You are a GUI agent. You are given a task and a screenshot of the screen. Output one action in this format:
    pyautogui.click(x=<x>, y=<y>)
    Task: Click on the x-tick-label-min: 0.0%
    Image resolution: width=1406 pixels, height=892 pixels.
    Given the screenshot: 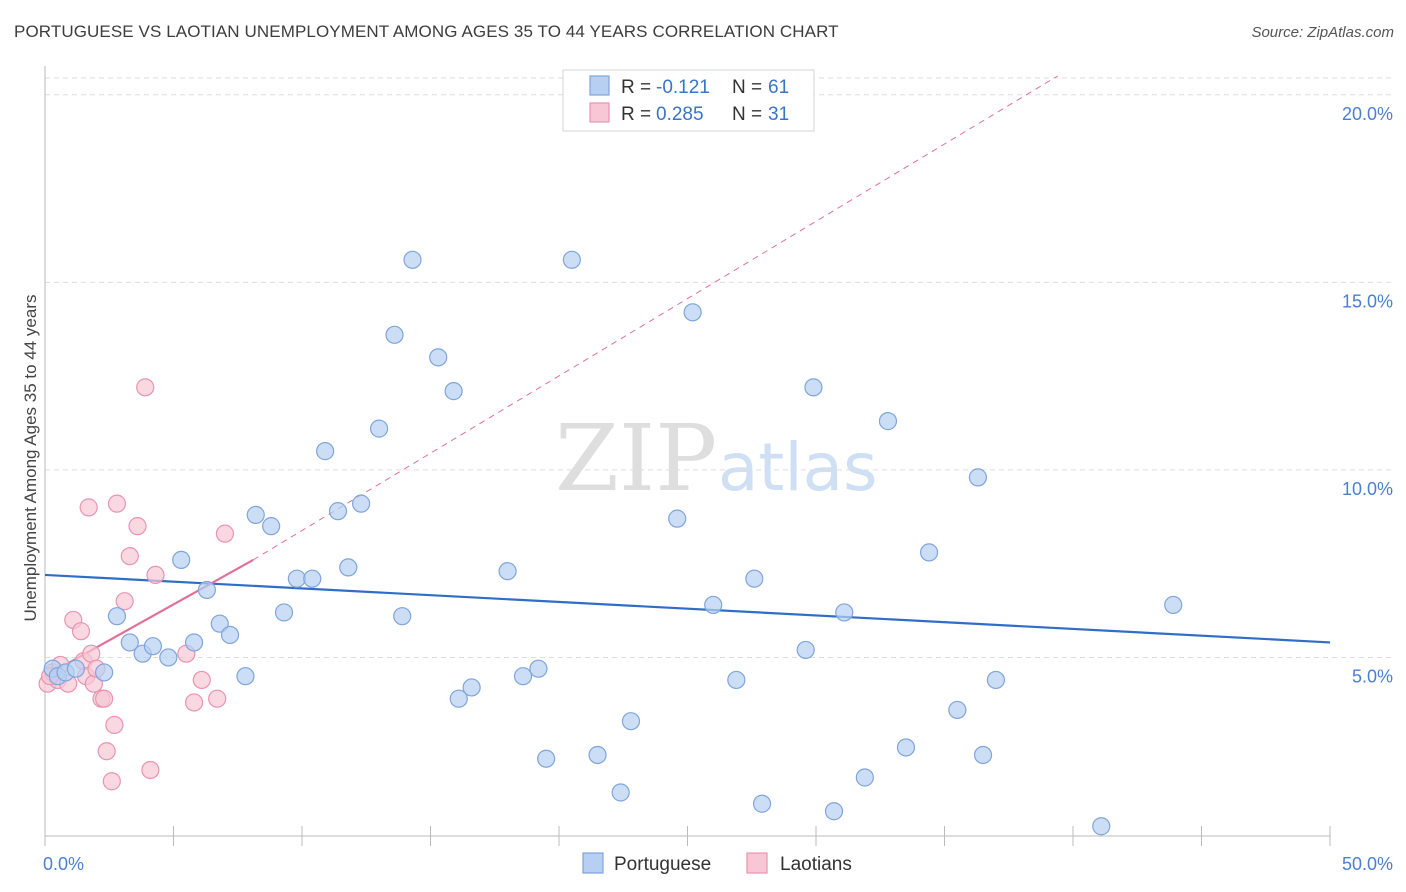 What is the action you would take?
    pyautogui.click(x=63, y=864)
    